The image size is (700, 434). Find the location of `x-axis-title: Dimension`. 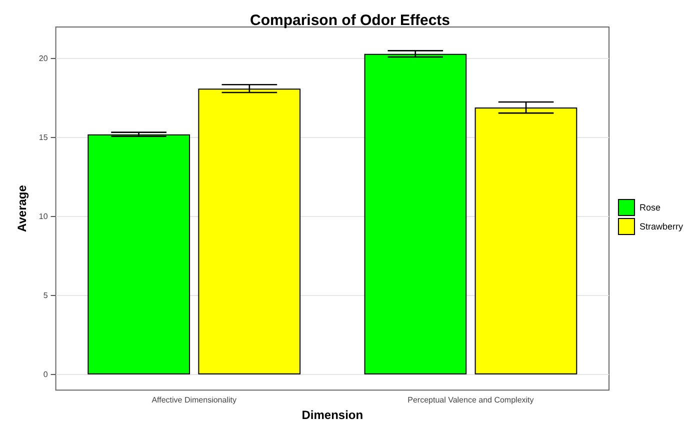

x-axis-title: Dimension is located at coordinates (333, 415).